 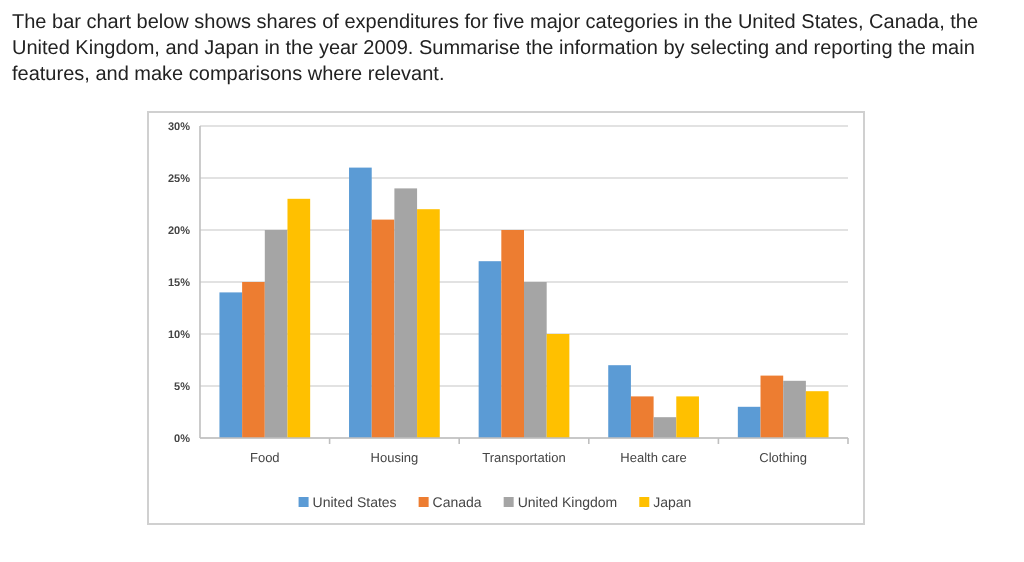 What do you see at coordinates (495, 49) in the screenshot?
I see `chart-title: The bar chart below shows shares of expenditures for five major categories in the United States, Canada, the United Kingdom, and Japan in the year 2009. Summarise the information by selecting and reporting the main features, and make comparisons where relevant.` at bounding box center [495, 49].